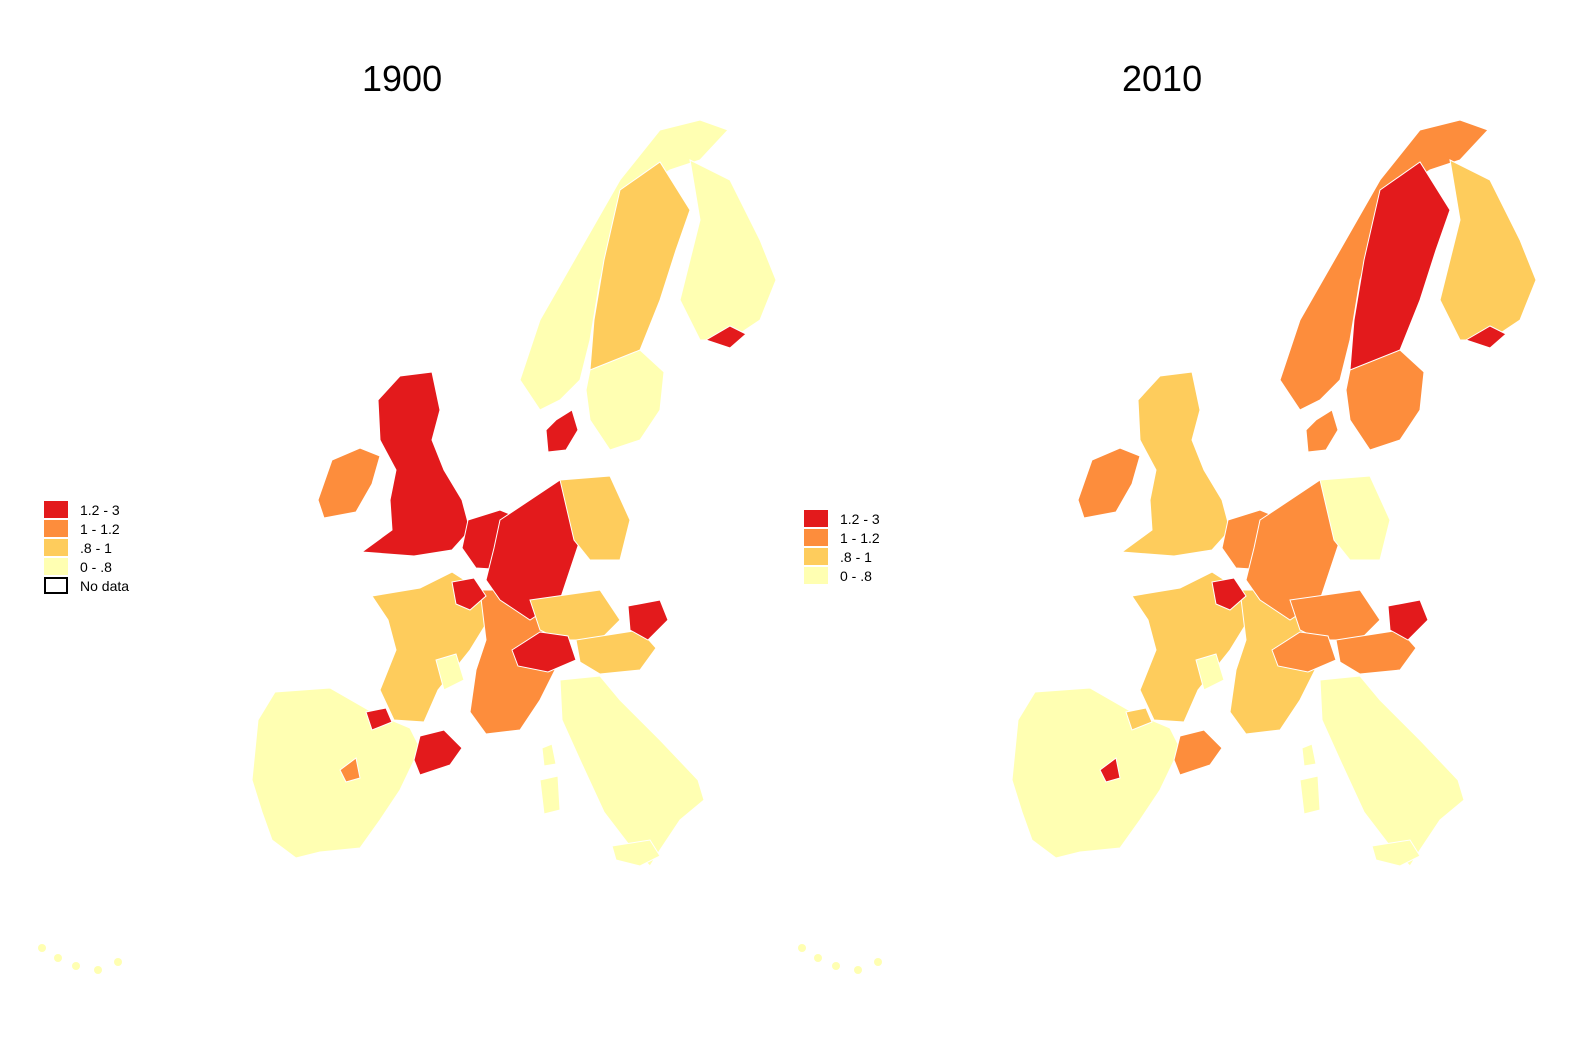 Image resolution: width=1572 pixels, height=1048 pixels. I want to click on legend: 1.2 - 3 1 - 1.2 .8 - 1 0 - .8 No data, so click(86, 547).